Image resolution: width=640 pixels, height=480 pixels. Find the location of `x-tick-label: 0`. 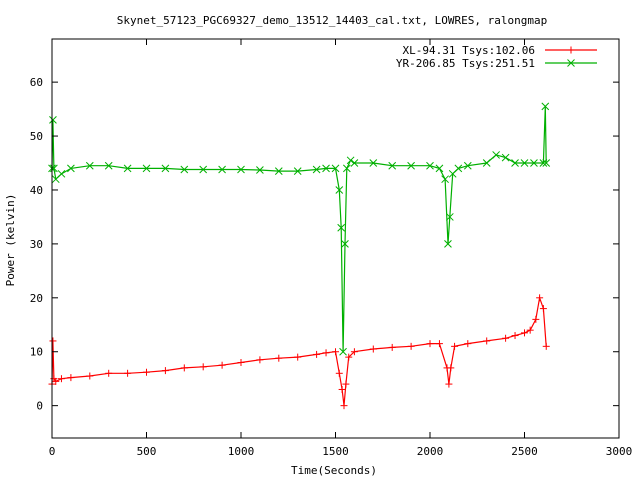

x-tick-label: 0 is located at coordinates (52, 451).